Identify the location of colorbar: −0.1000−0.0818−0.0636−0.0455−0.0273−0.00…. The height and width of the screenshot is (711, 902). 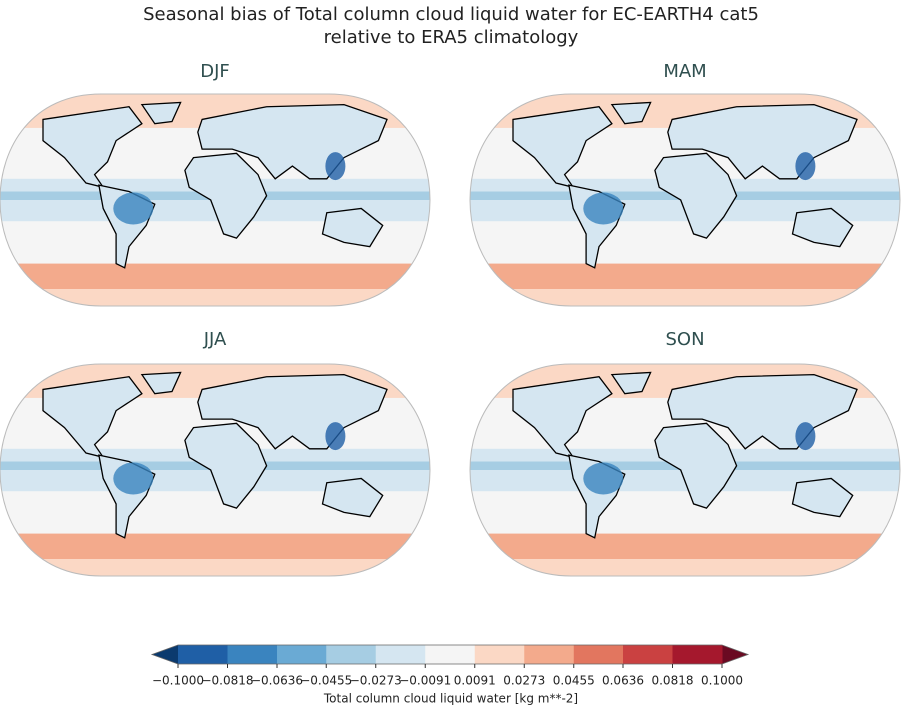
(450, 675).